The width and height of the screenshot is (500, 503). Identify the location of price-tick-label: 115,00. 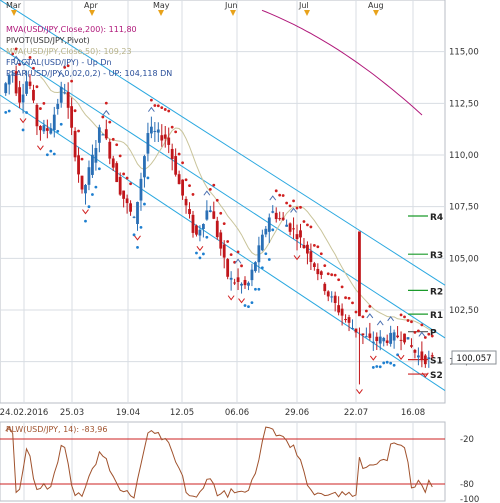
(464, 53).